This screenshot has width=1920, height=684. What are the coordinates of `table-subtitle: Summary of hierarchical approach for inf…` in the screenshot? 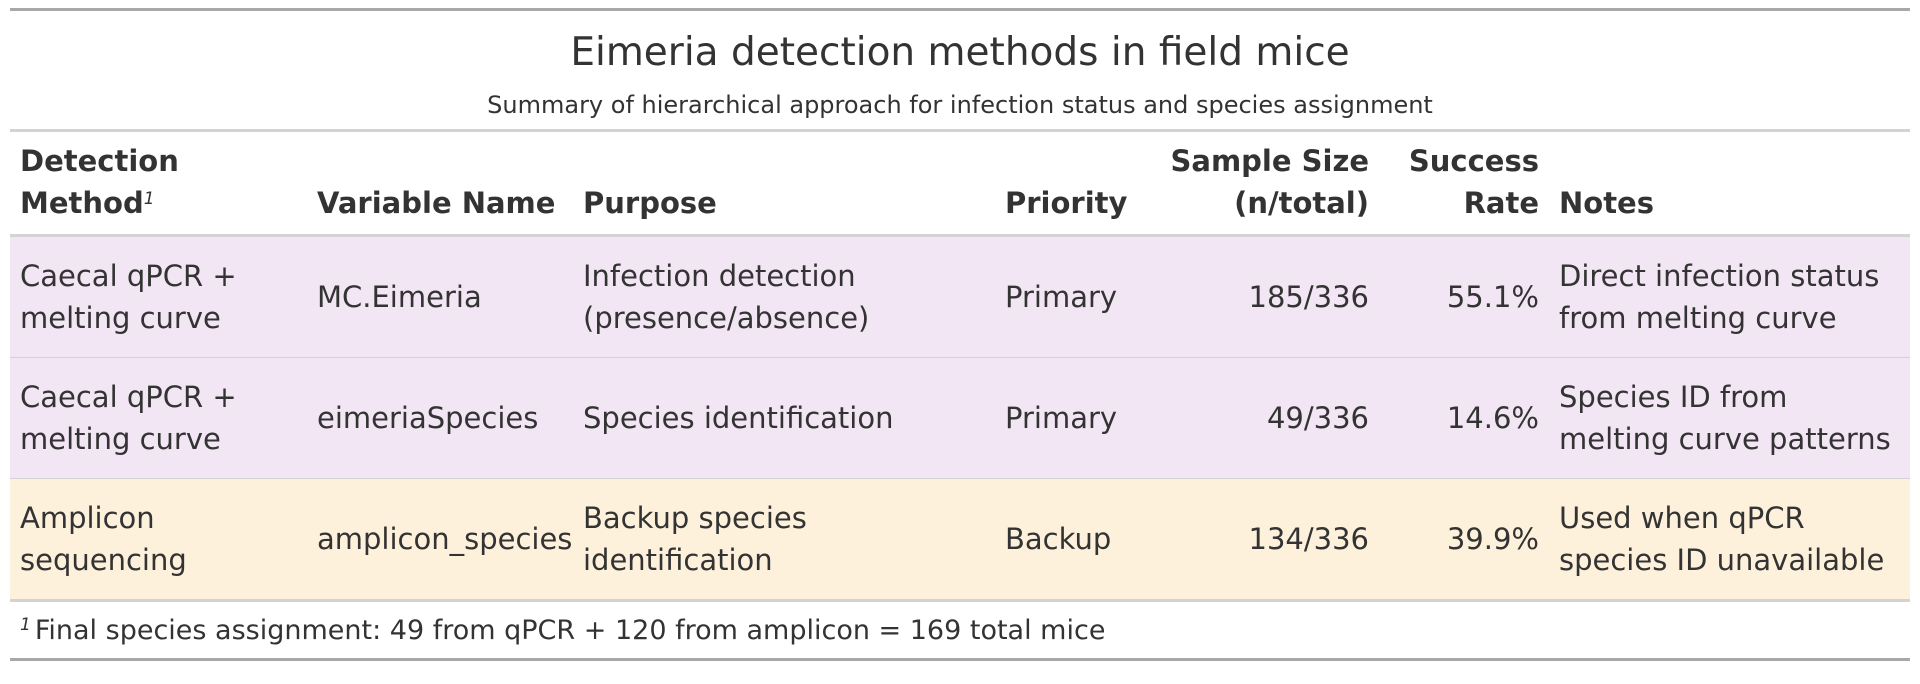 It's located at (960, 105).